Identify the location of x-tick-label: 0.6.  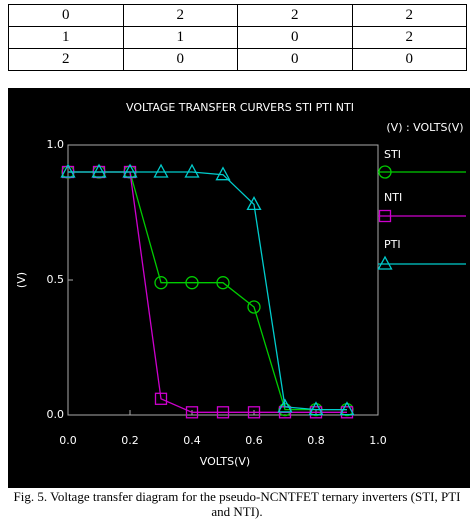
(254, 440).